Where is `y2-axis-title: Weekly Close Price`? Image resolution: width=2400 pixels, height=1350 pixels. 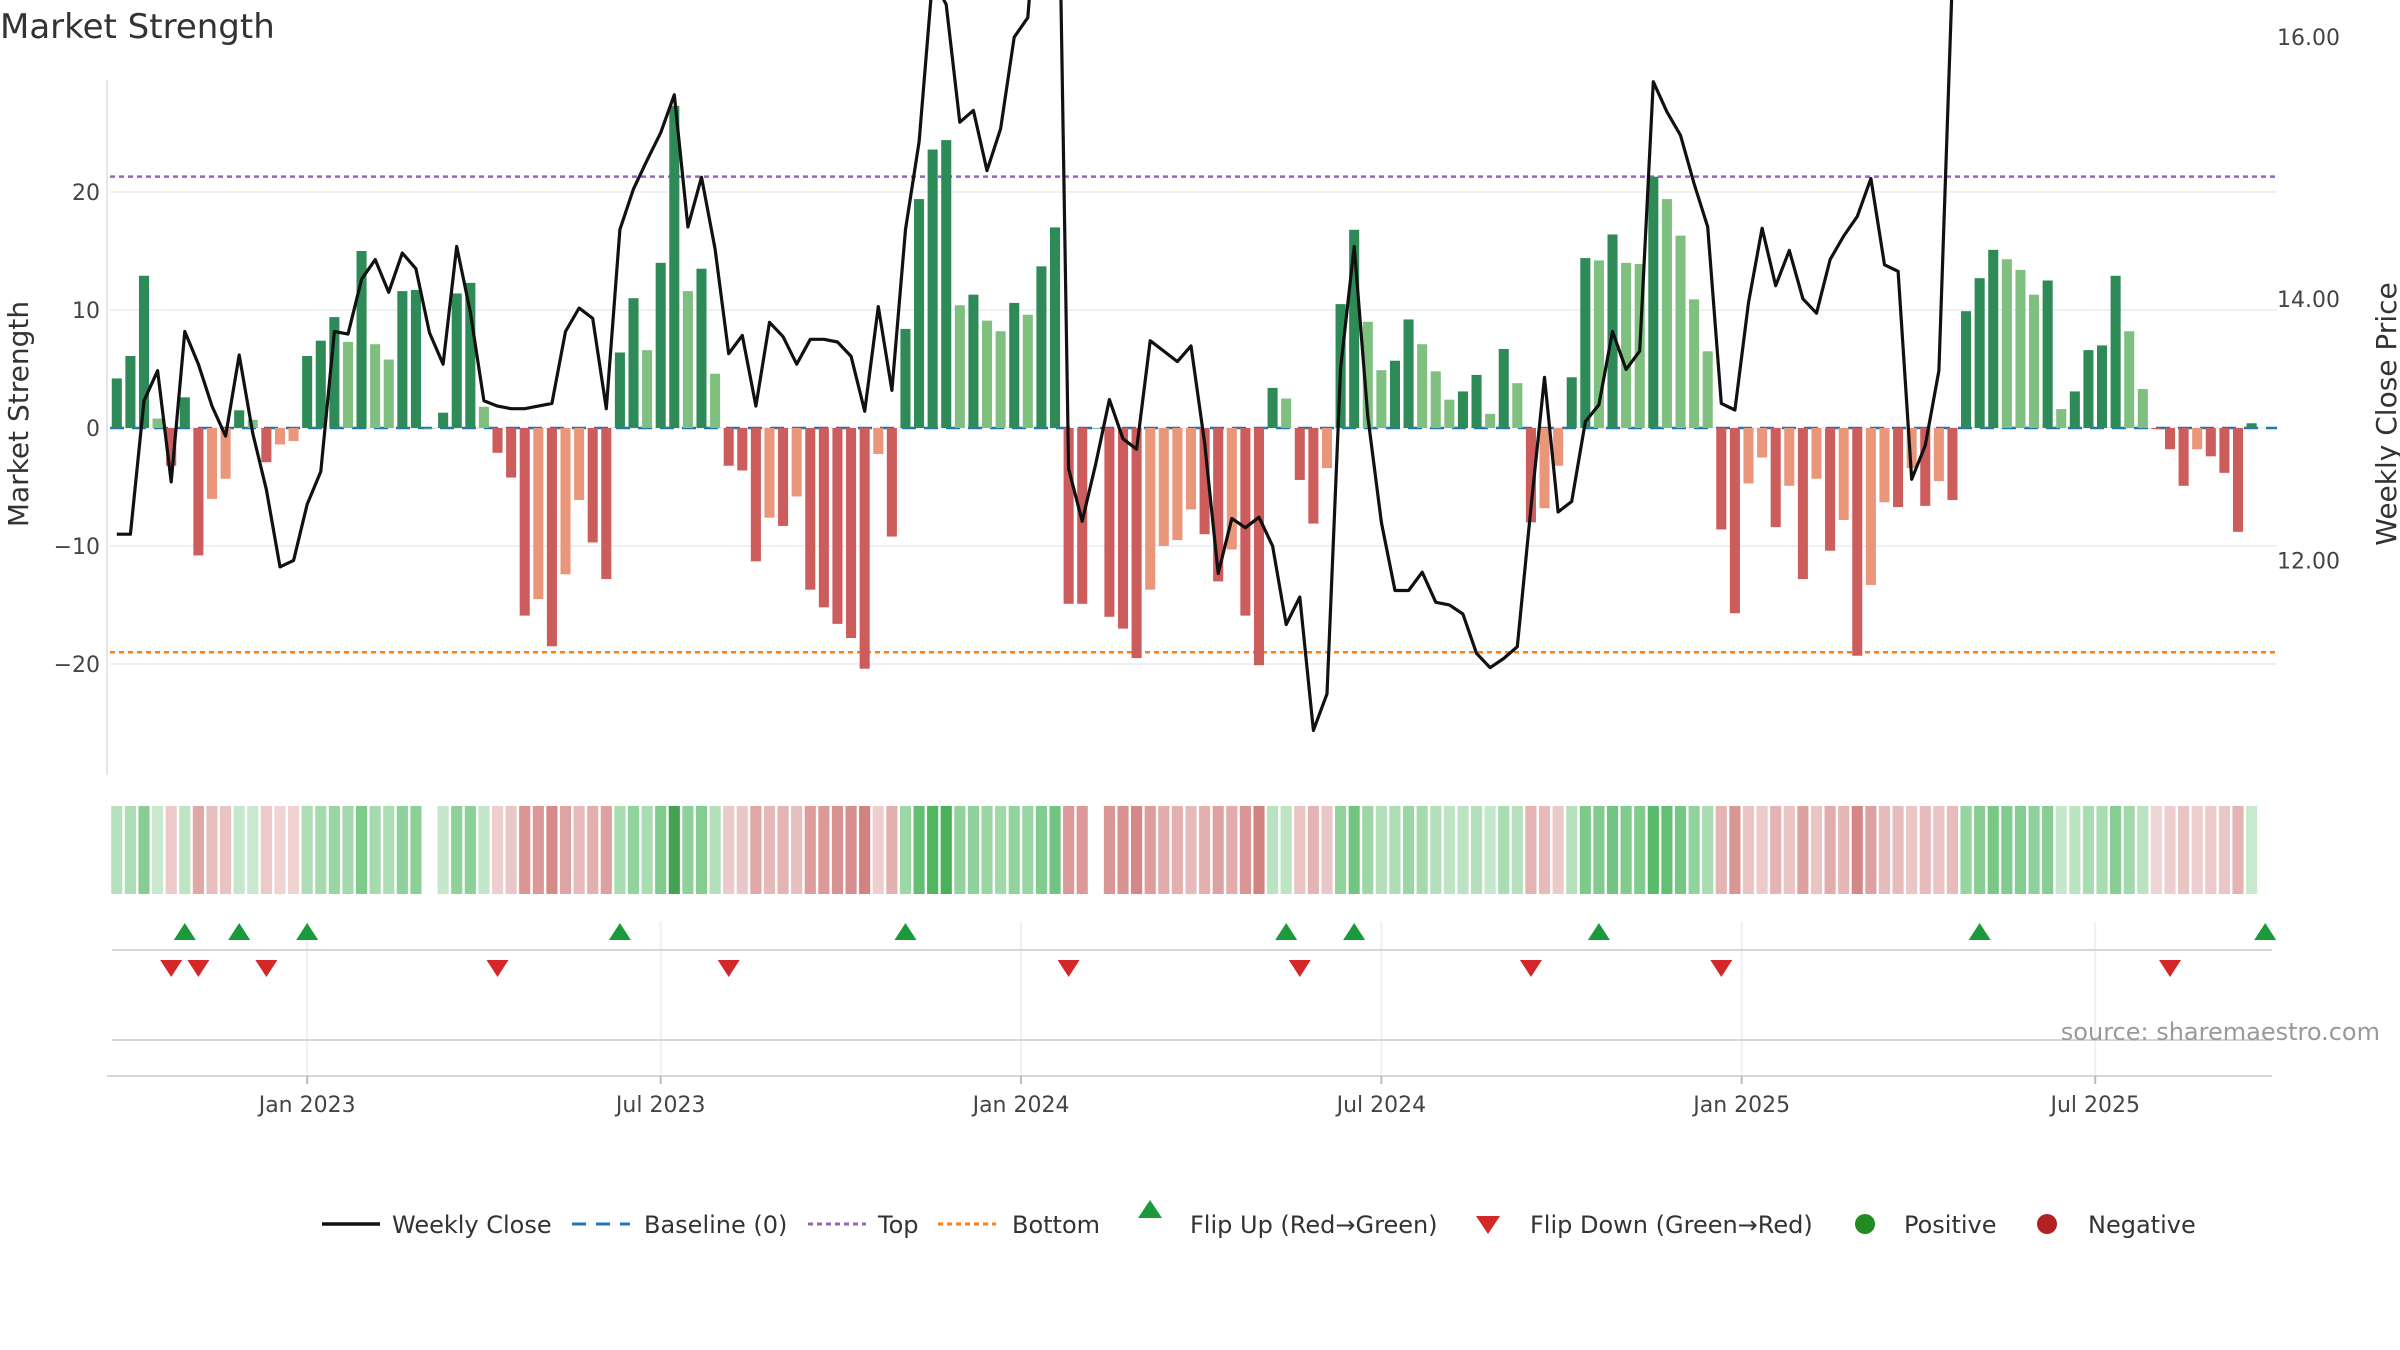
y2-axis-title: Weekly Close Price is located at coordinates (2385, 413).